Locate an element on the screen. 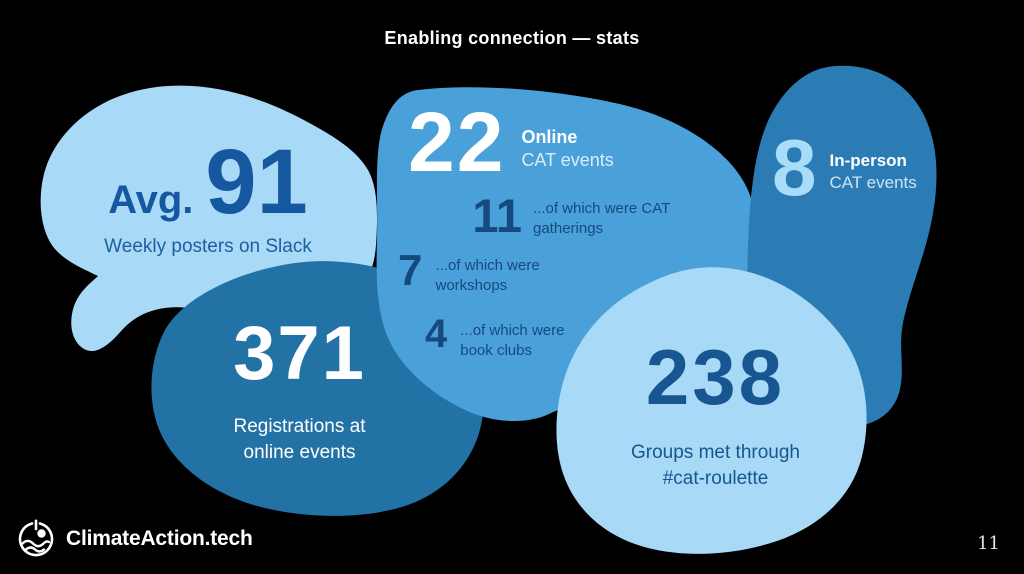 The height and width of the screenshot is (574, 1024). breakdown-gatherings-value: 11 is located at coordinates (497, 215).